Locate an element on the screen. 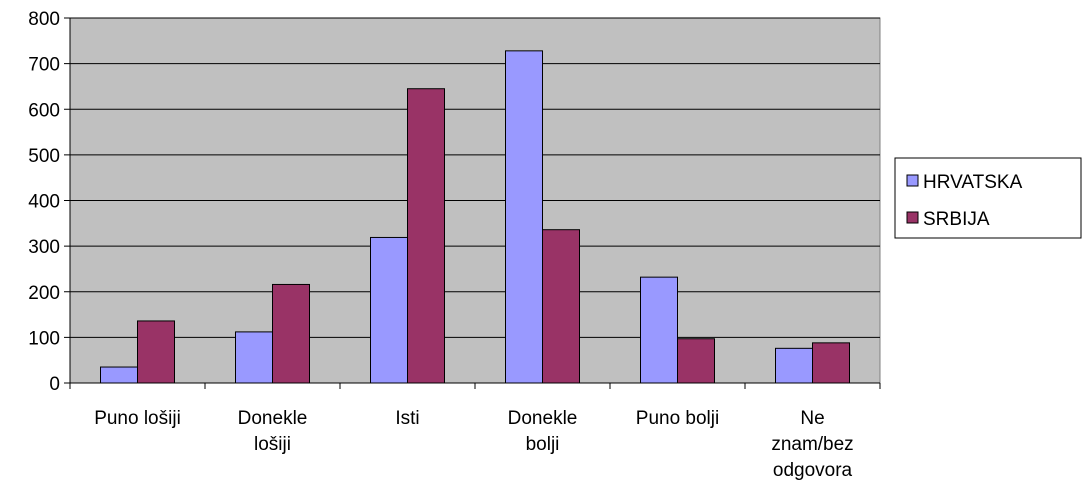 The width and height of the screenshot is (1086, 493). y-tick-label: 200 is located at coordinates (44, 293).